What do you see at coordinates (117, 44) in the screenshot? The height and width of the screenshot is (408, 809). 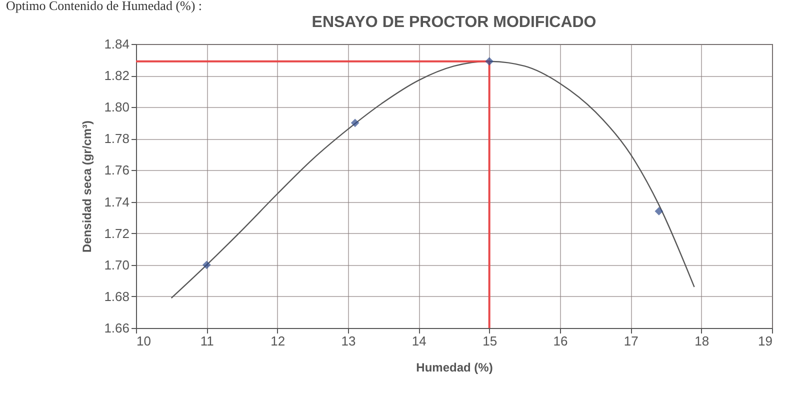 I see `y-tick-label: 1.84` at bounding box center [117, 44].